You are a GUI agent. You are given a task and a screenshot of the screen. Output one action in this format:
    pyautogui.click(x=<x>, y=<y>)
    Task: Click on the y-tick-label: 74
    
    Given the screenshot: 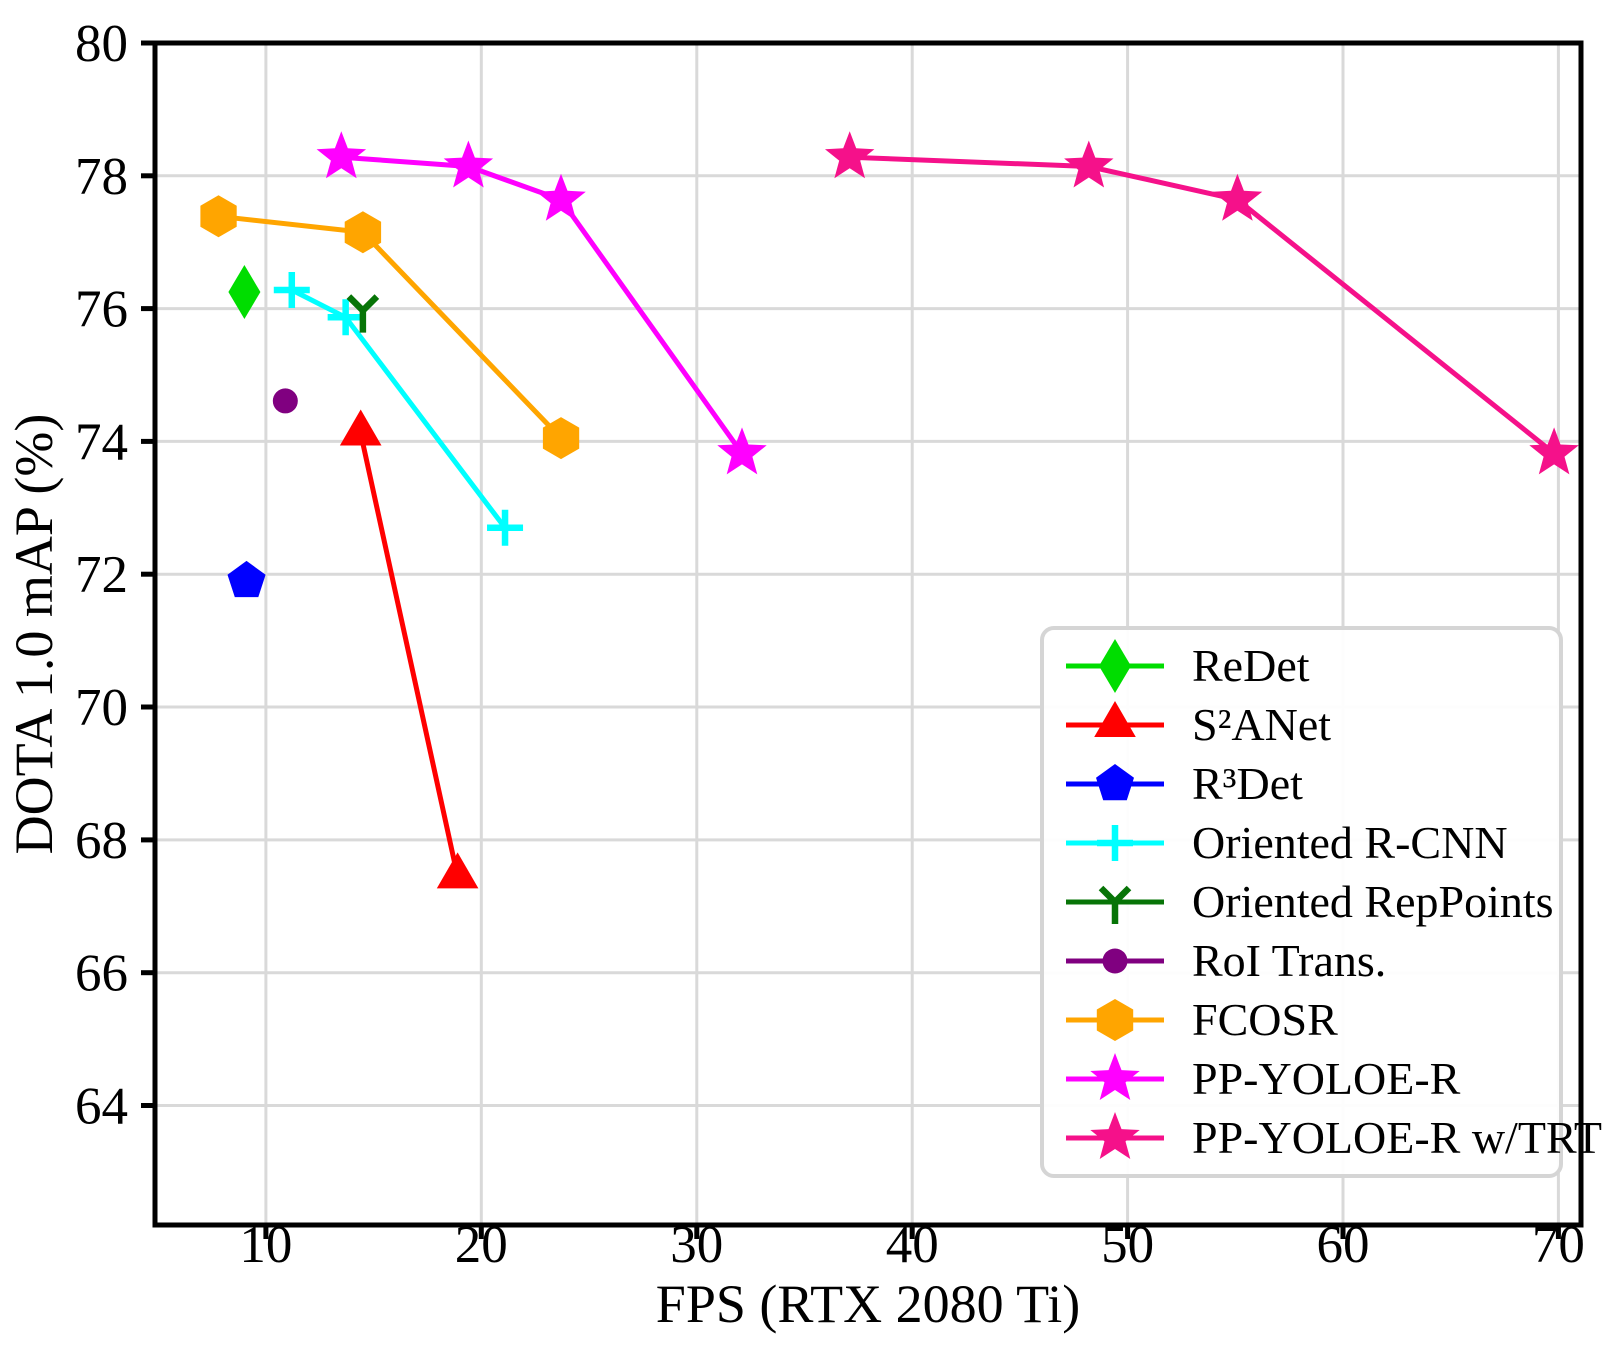 What is the action you would take?
    pyautogui.click(x=101, y=442)
    